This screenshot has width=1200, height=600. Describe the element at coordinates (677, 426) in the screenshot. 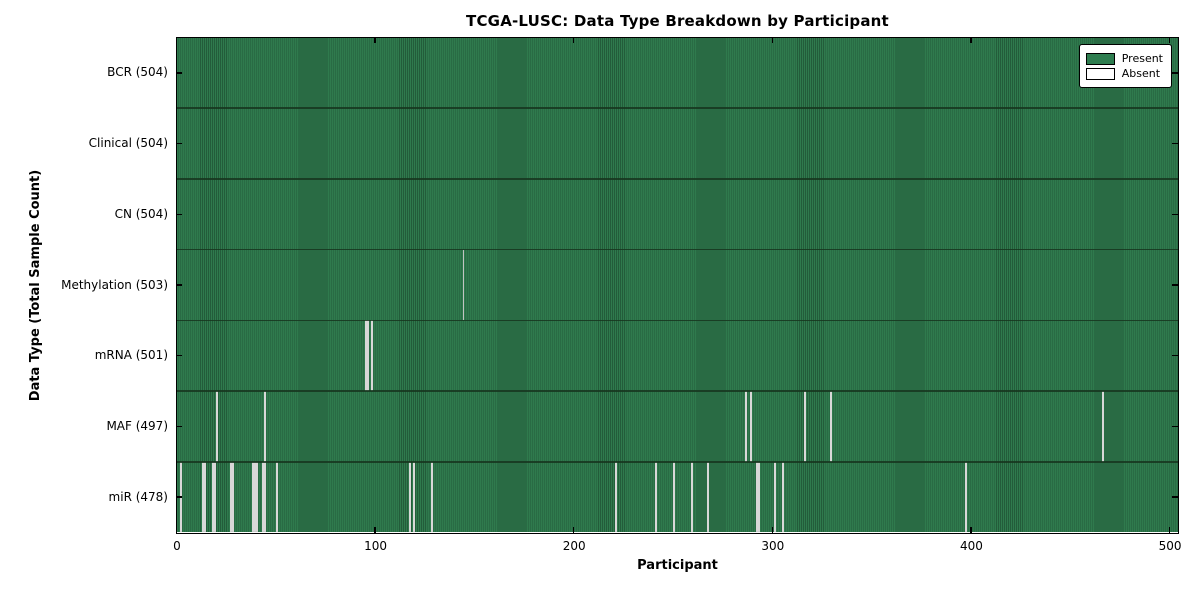

I see `heatmap-row-maf` at that location.